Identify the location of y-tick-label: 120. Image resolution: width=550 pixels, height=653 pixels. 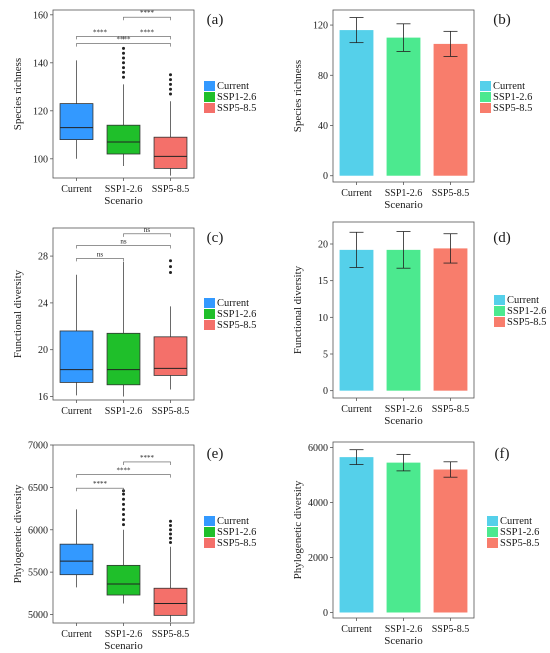
(320, 26).